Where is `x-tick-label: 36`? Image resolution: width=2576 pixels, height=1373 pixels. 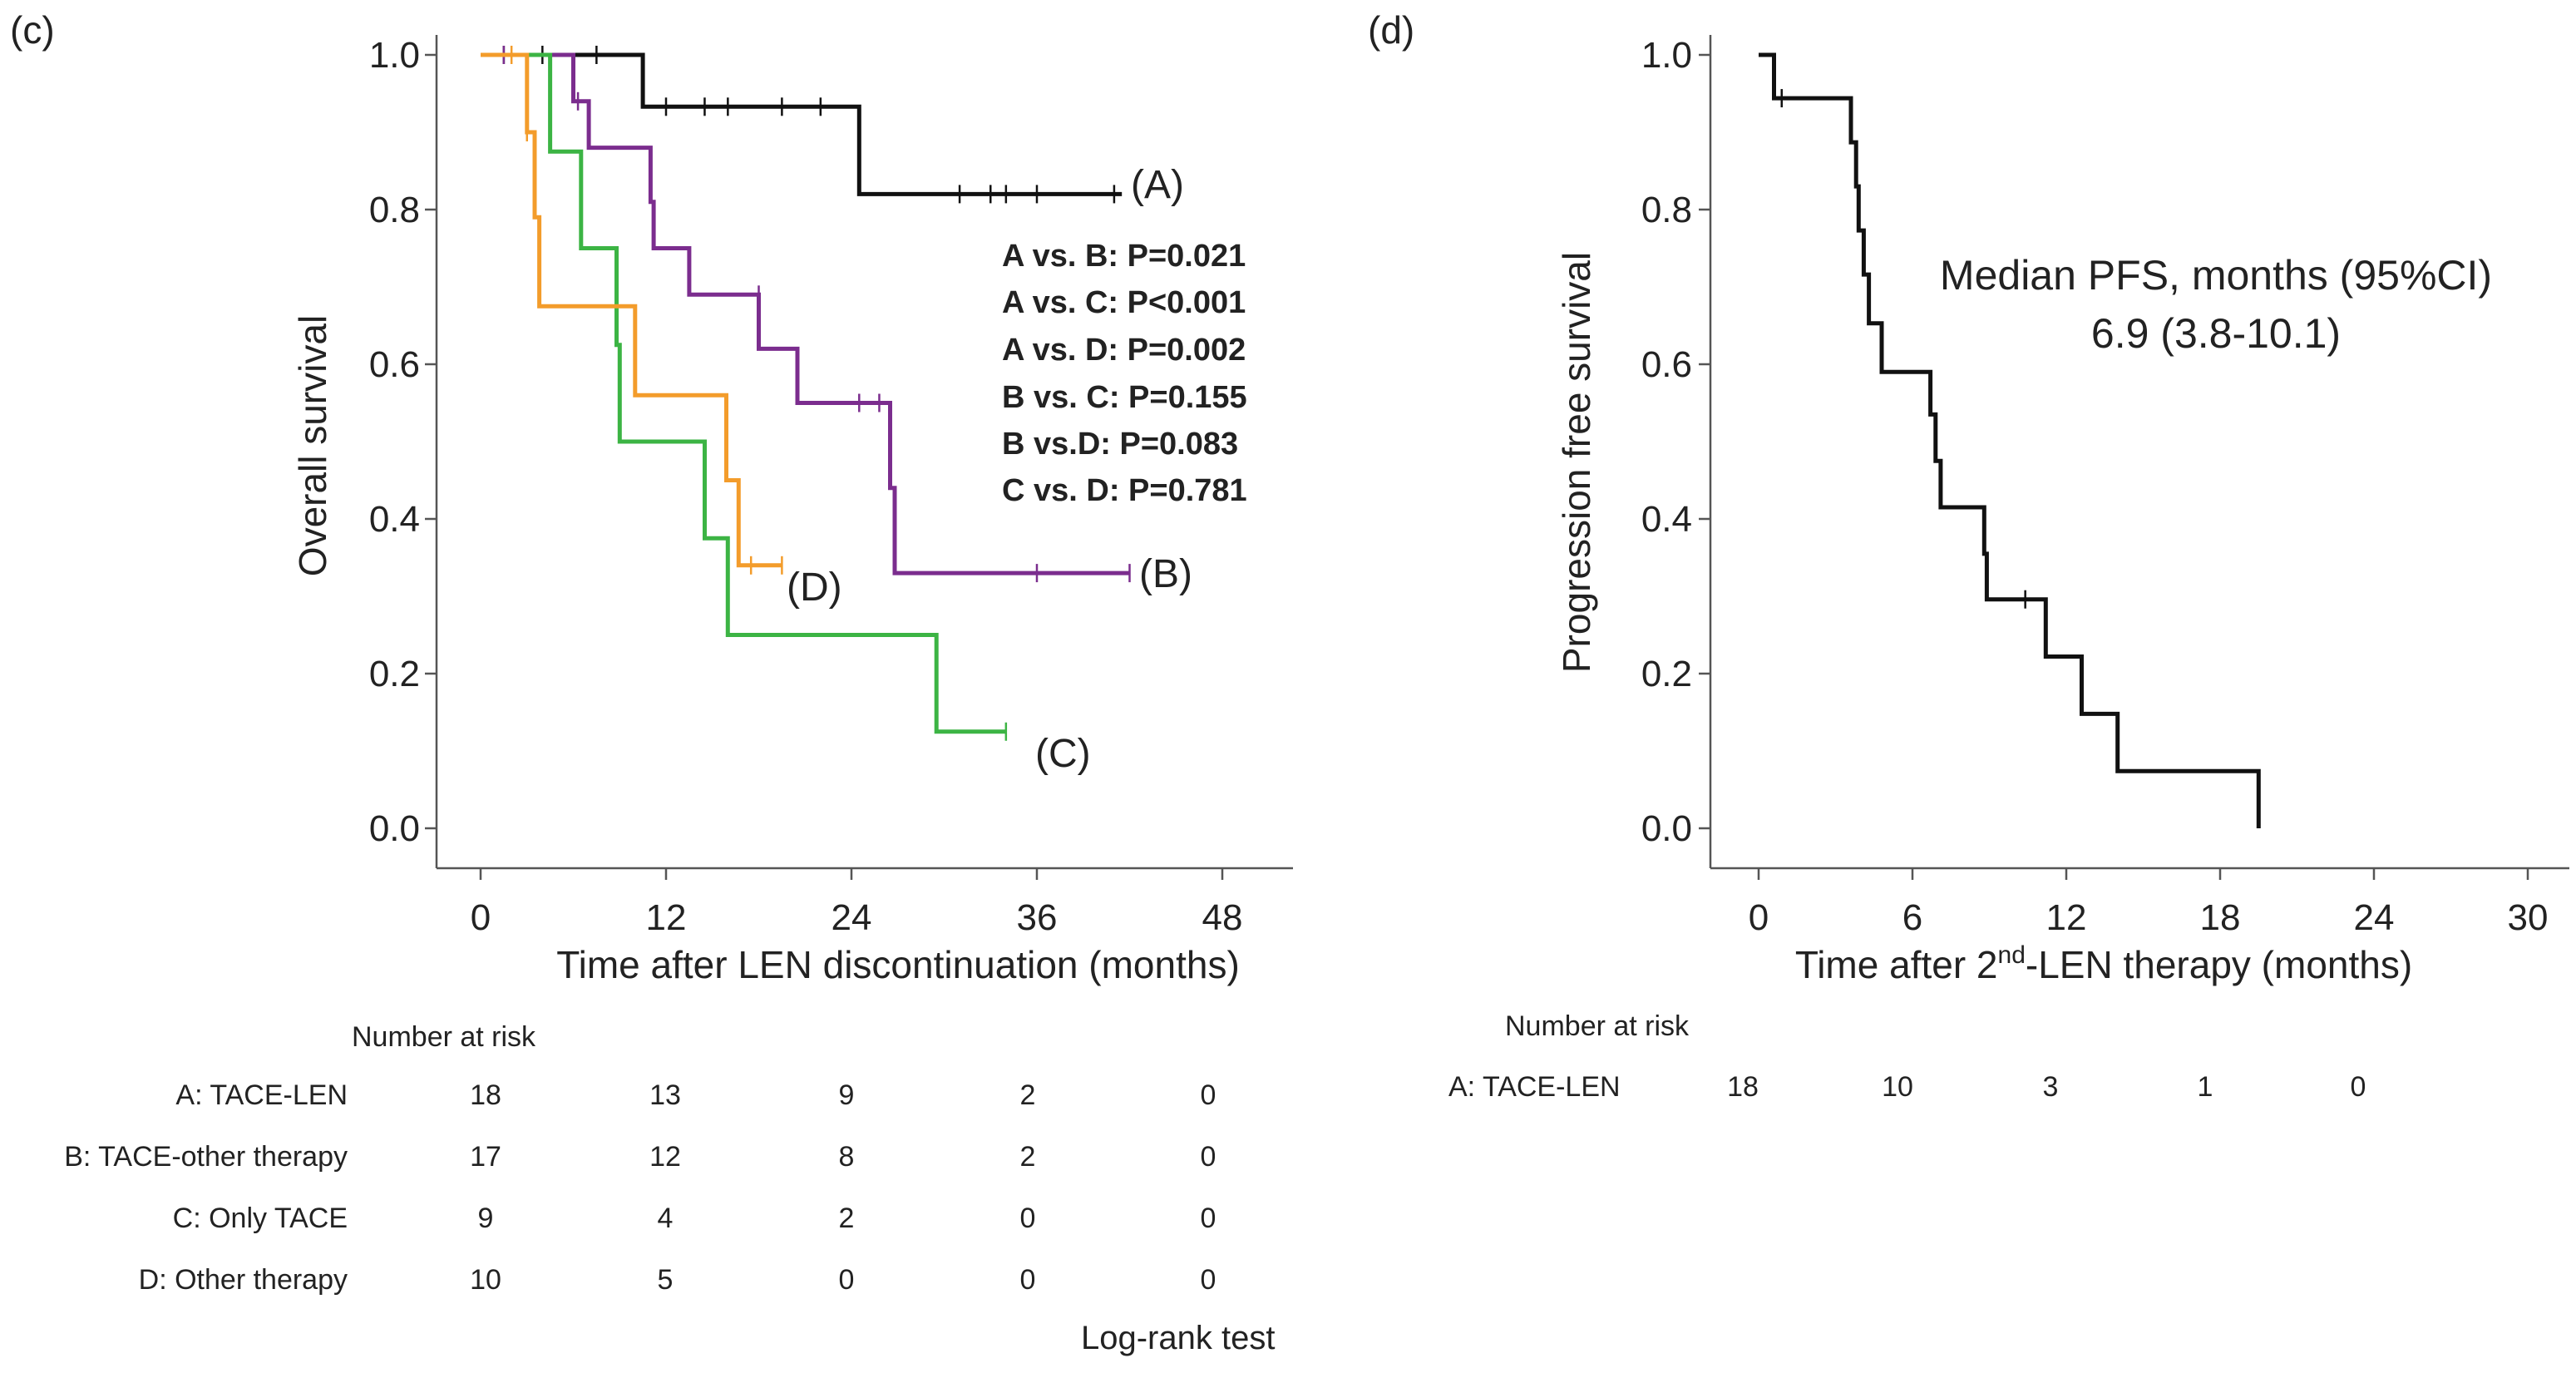
x-tick-label: 36 is located at coordinates (1037, 917).